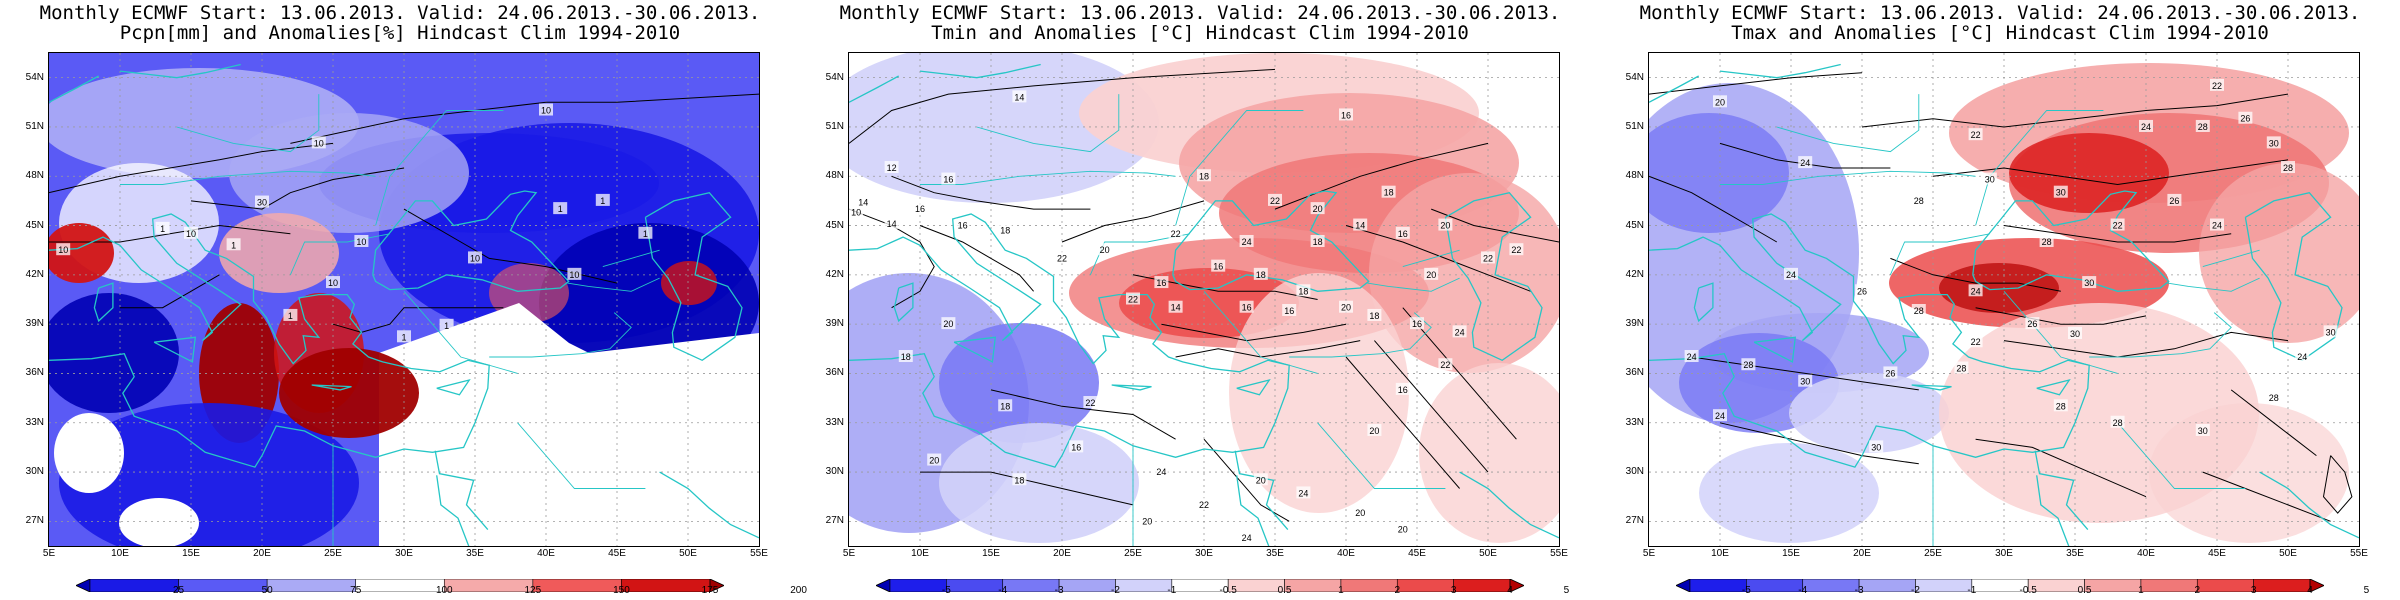 The width and height of the screenshot is (2400, 600). Describe the element at coordinates (920, 553) in the screenshot. I see `lon-tick-label: 10E` at that location.